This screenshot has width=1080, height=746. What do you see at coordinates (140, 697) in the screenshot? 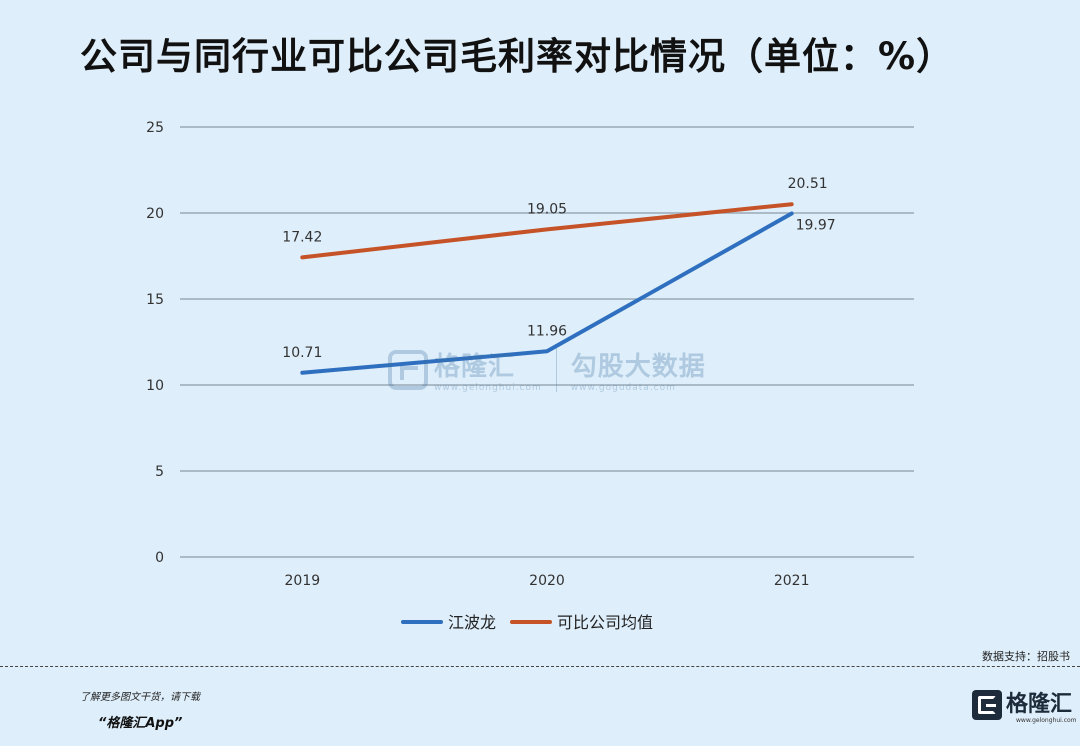
I see `promo-text: 了解更多图文干货，请下载` at bounding box center [140, 697].